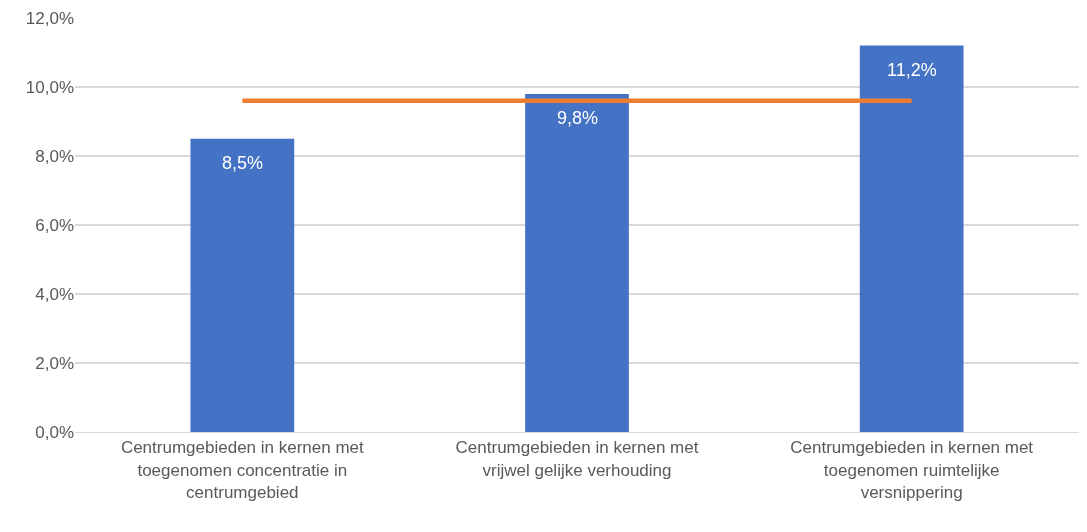  What do you see at coordinates (242, 470) in the screenshot?
I see `x-tick-label: Centrumgebieden in kernen met toegenomen concentratie in centrumgebied` at bounding box center [242, 470].